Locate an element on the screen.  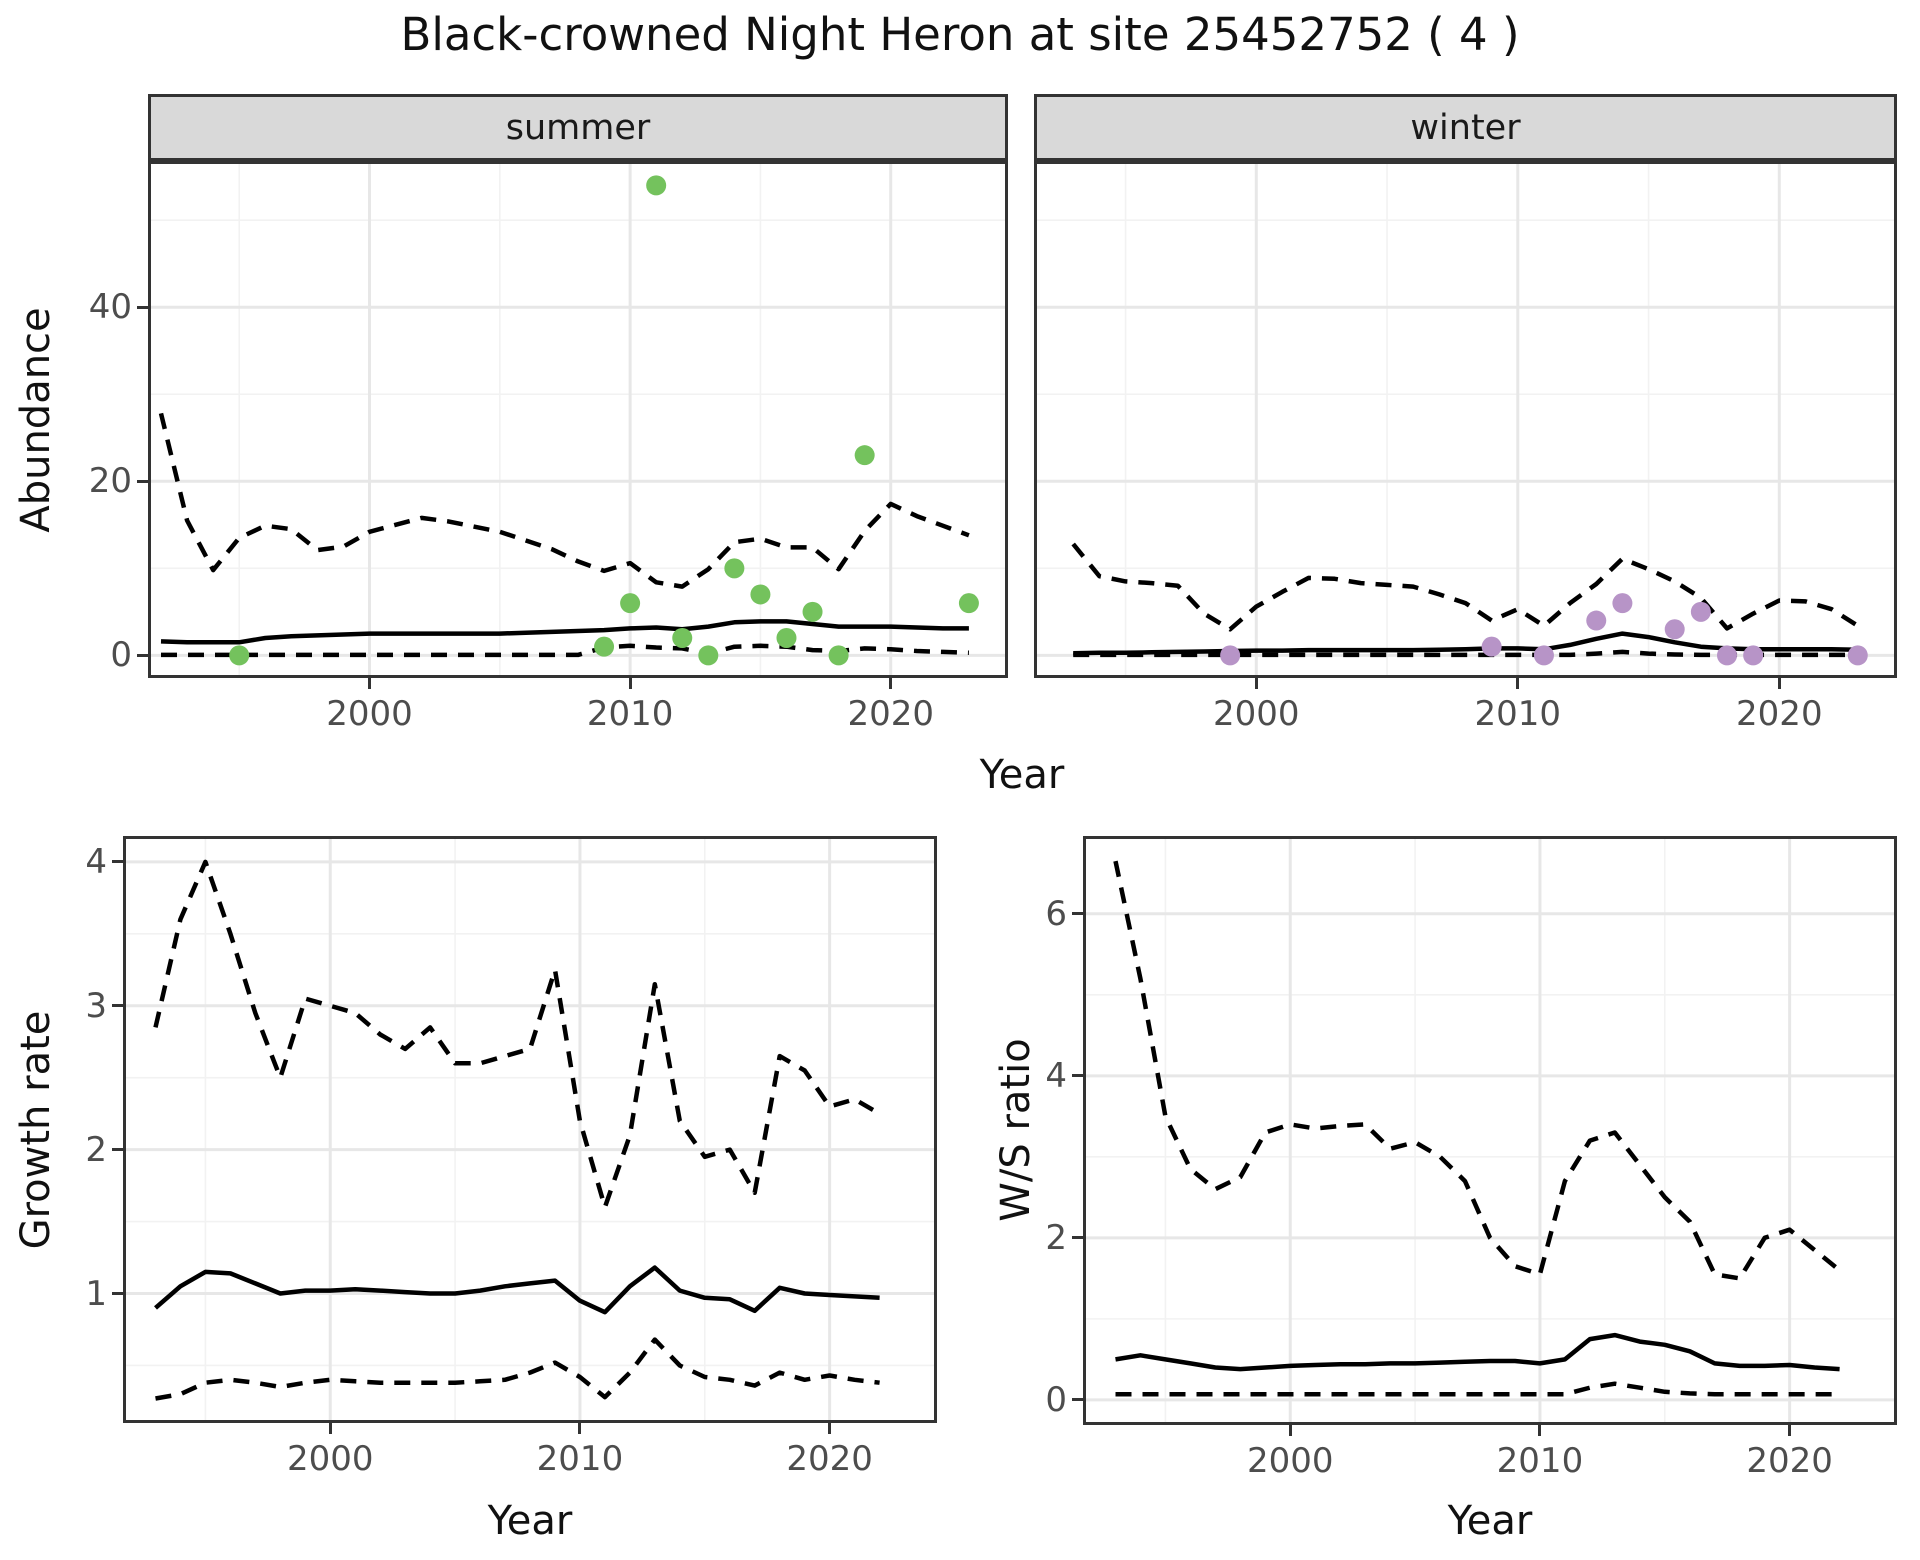
winter-plot-area is located at coordinates (1465, 419).